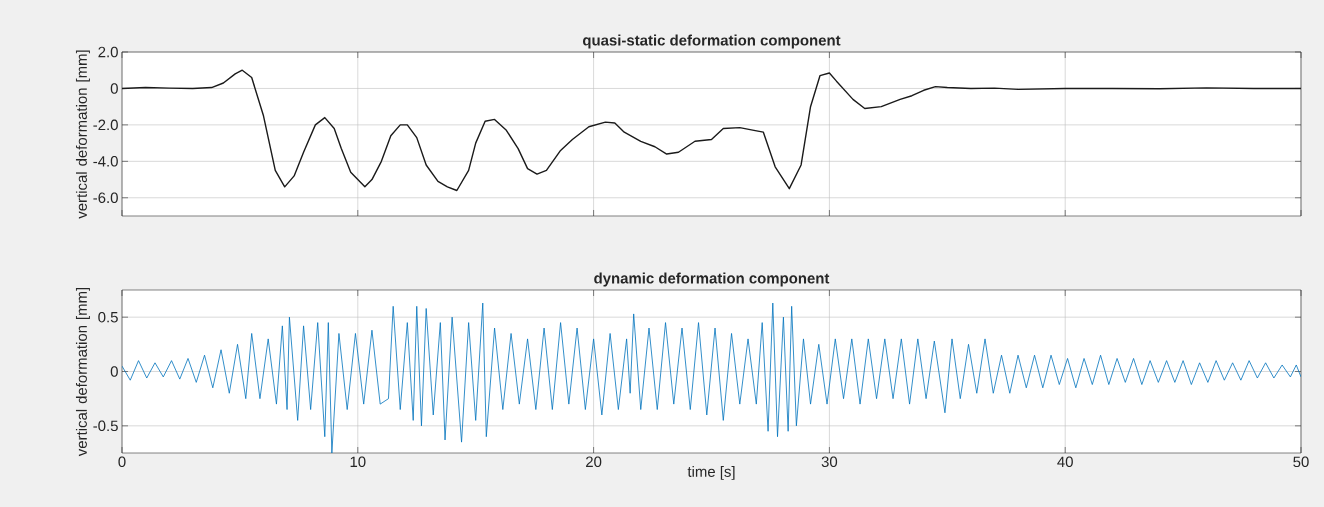 Image resolution: width=1324 pixels, height=507 pixels. Describe the element at coordinates (105, 198) in the screenshot. I see `y-tick-label: -6.0` at that location.